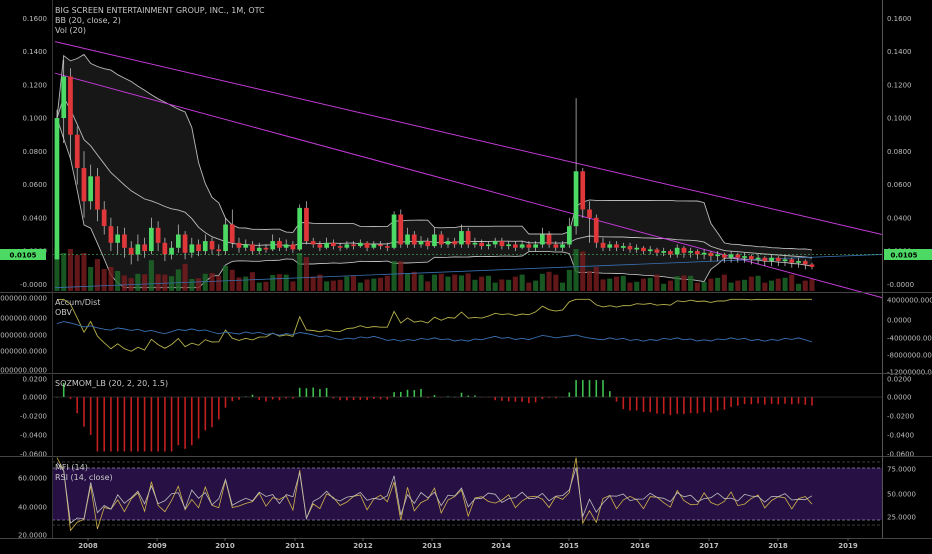 The image size is (932, 554). What do you see at coordinates (22, 256) in the screenshot?
I see `last-price-left: 0.0105` at bounding box center [22, 256].